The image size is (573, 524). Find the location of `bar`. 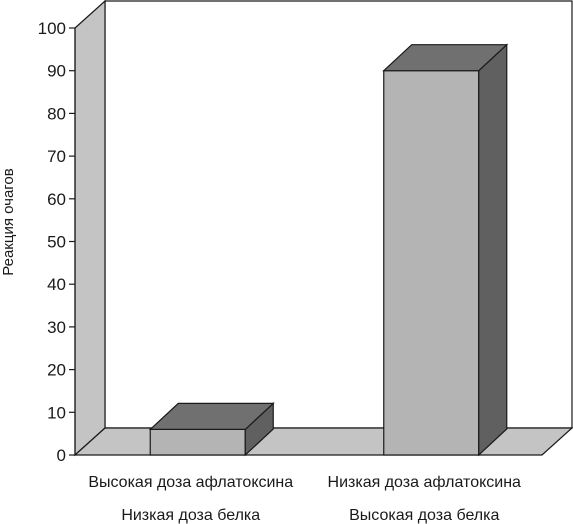

bar is located at coordinates (211, 429).